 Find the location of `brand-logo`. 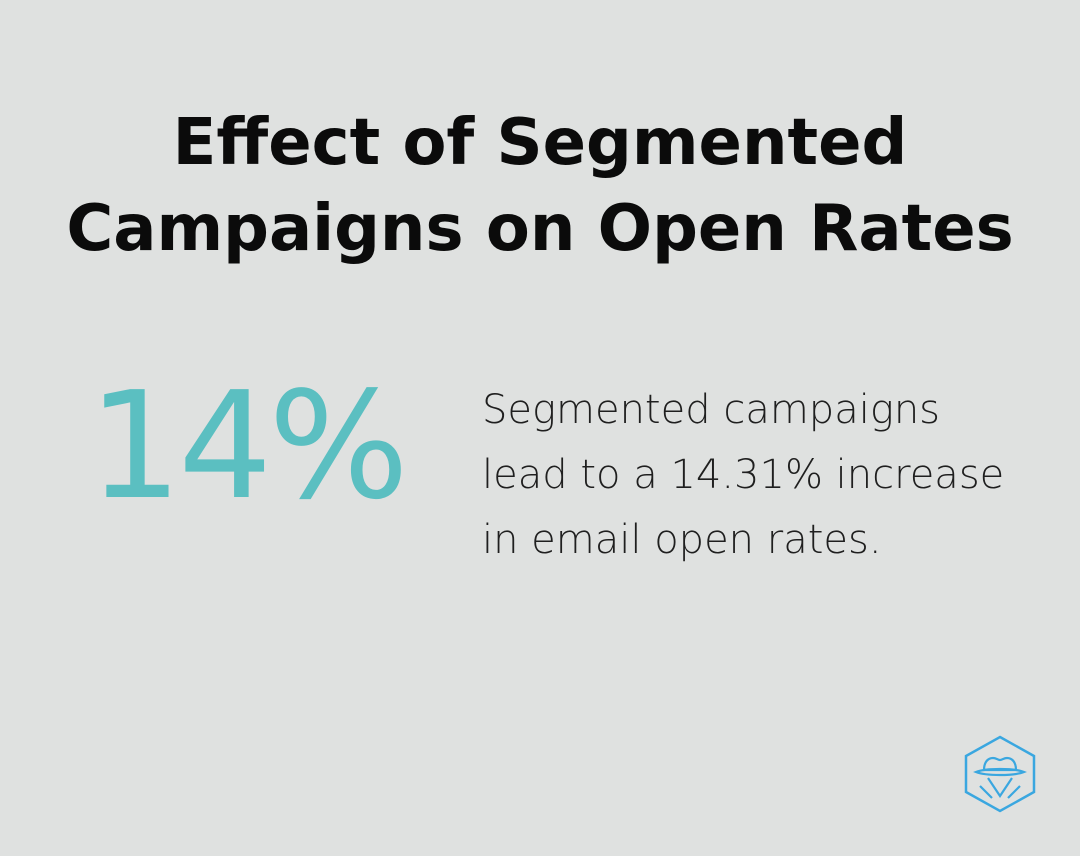

brand-logo is located at coordinates (1000, 774).